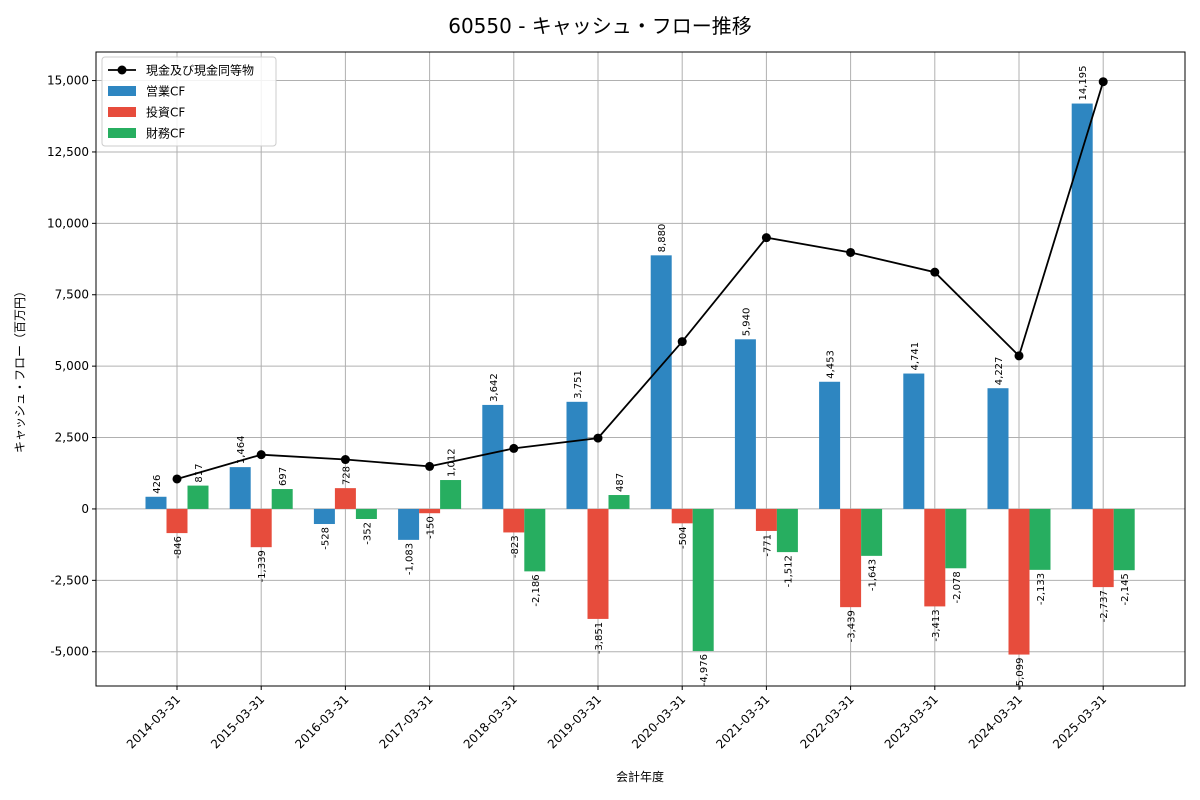  What do you see at coordinates (490, 721) in the screenshot?
I see `x-tick-label: 2018-03-31` at bounding box center [490, 721].